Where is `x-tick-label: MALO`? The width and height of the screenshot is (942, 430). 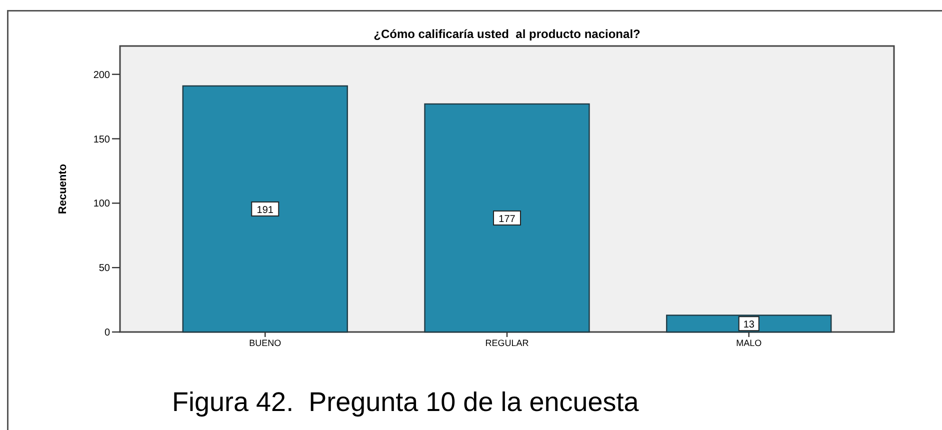
x-tick-label: MALO is located at coordinates (749, 343).